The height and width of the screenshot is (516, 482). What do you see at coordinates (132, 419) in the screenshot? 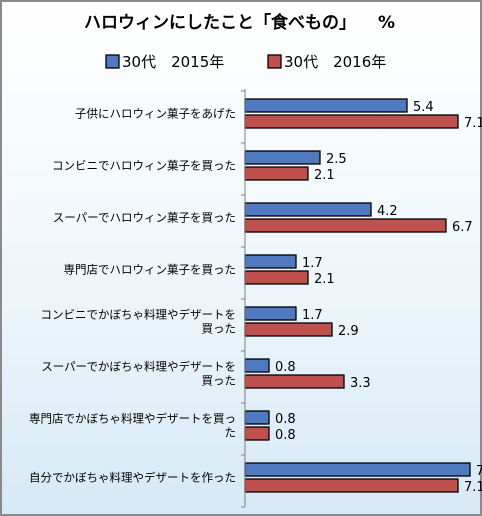
I see `category-label-6-line-0: 専門店でかぼちゃ料理やデザートを買っ` at bounding box center [132, 419].